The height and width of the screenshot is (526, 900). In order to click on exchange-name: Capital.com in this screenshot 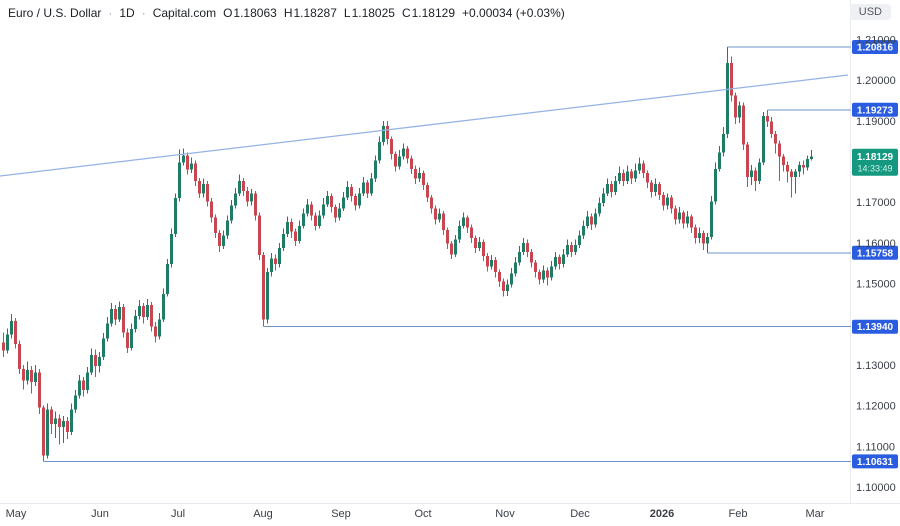, I will do `click(184, 13)`.